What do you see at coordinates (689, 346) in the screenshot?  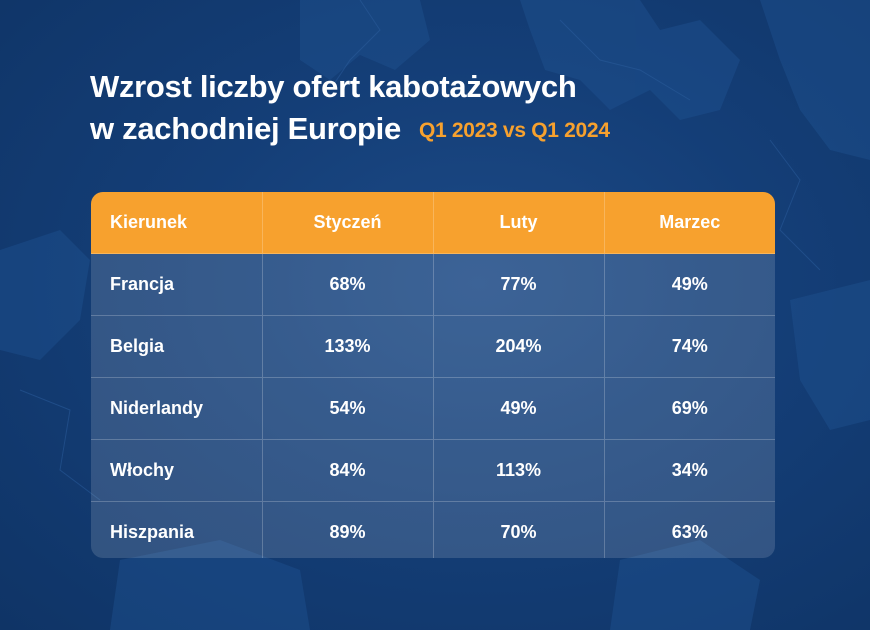 I see `cell-value: 74%` at bounding box center [689, 346].